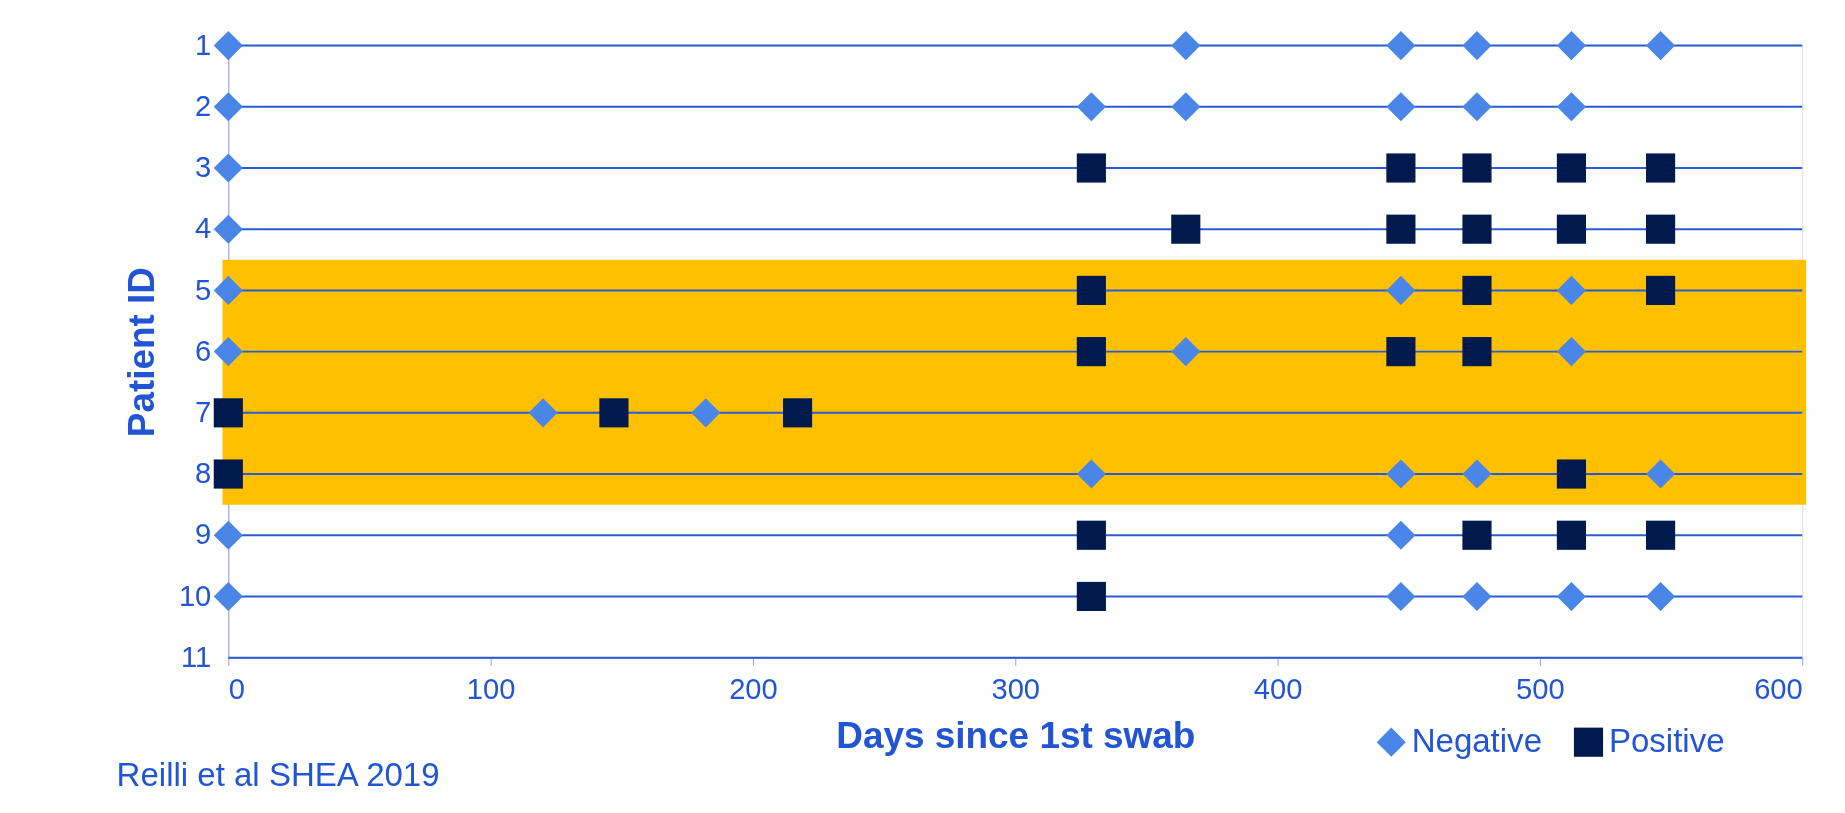  I want to click on y-tick-label: 1, so click(203, 44).